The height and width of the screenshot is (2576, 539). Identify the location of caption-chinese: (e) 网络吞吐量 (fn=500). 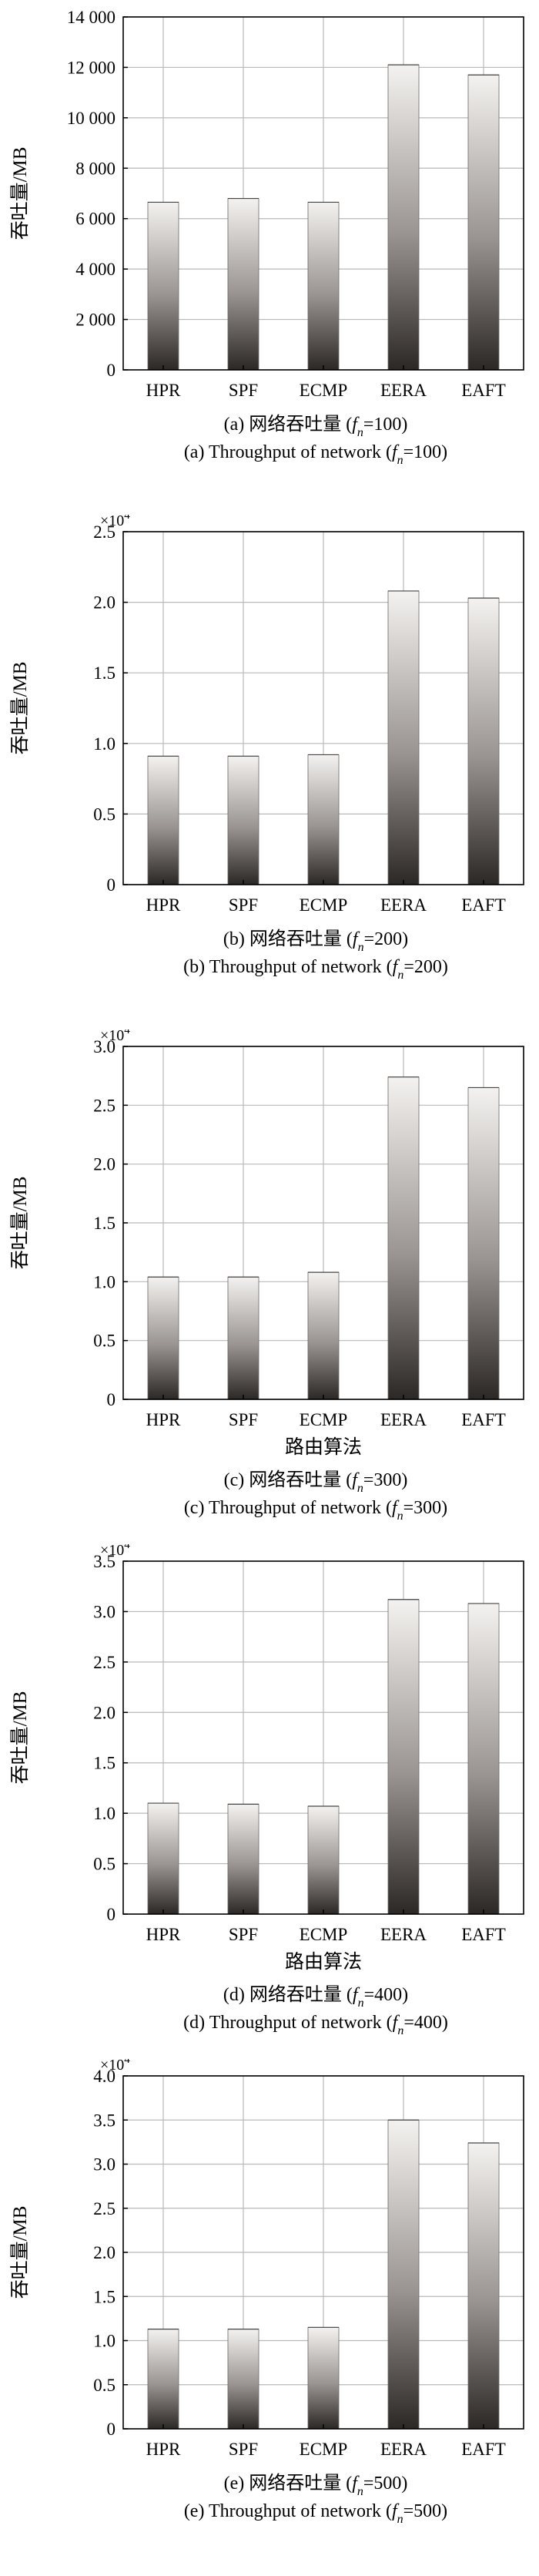
(316, 2485).